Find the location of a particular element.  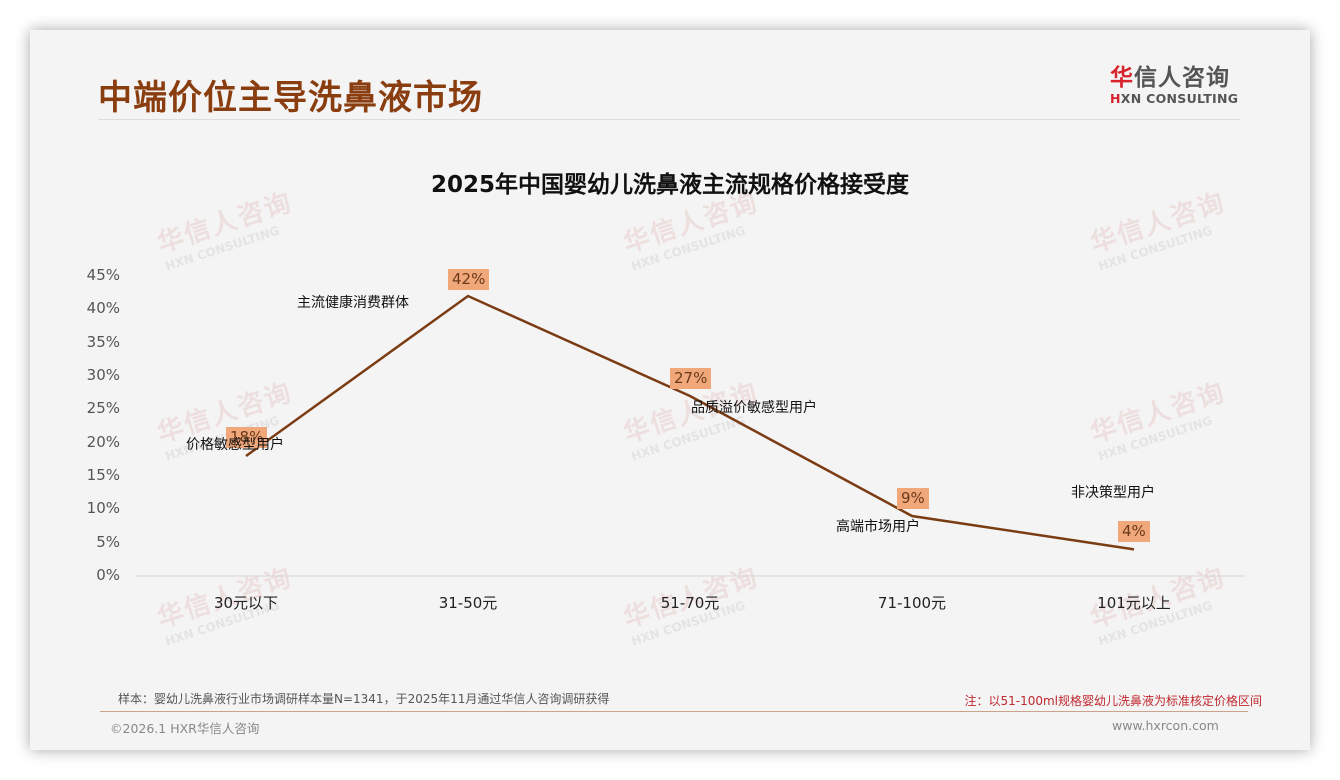

y-tick-label: 15% is located at coordinates (103, 475).